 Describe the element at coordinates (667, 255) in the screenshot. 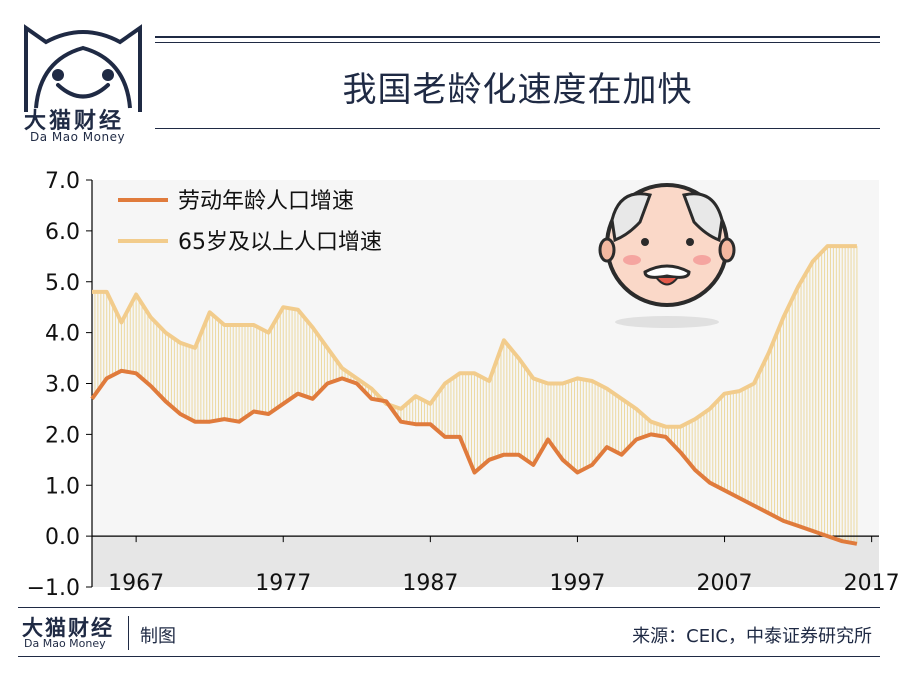

I see `elderly-face-icon` at that location.